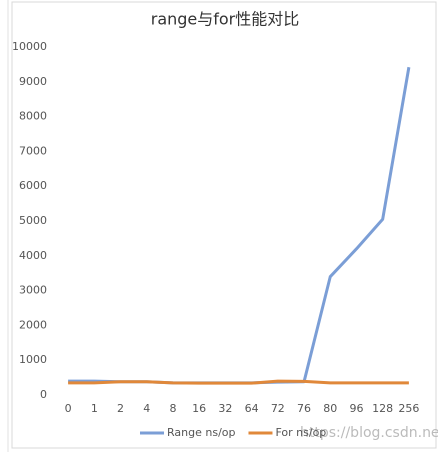 This screenshot has width=438, height=452. What do you see at coordinates (201, 432) in the screenshot?
I see `legend-label: Range ns/op` at bounding box center [201, 432].